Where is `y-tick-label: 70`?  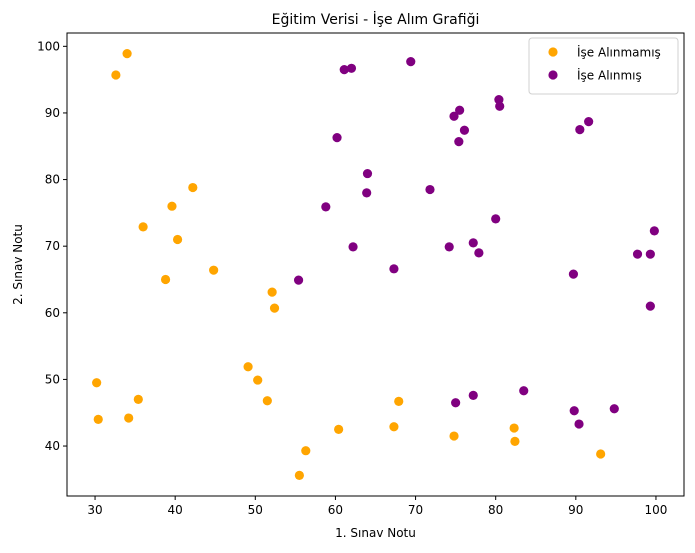 y-tick-label: 70 is located at coordinates (52, 246).